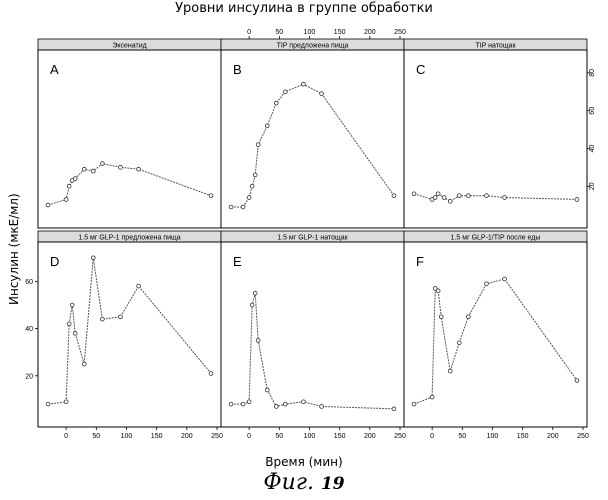 The height and width of the screenshot is (500, 608). Describe the element at coordinates (237, 69) in the screenshot. I see `panel-letter-b: B` at that location.